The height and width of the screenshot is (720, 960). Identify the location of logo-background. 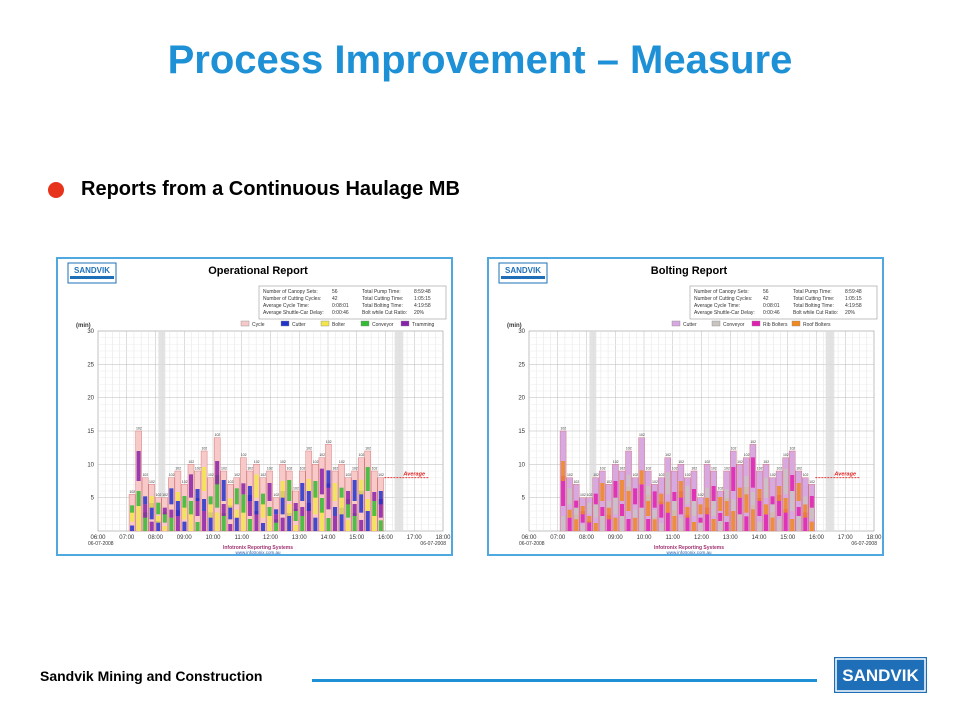
(880, 675).